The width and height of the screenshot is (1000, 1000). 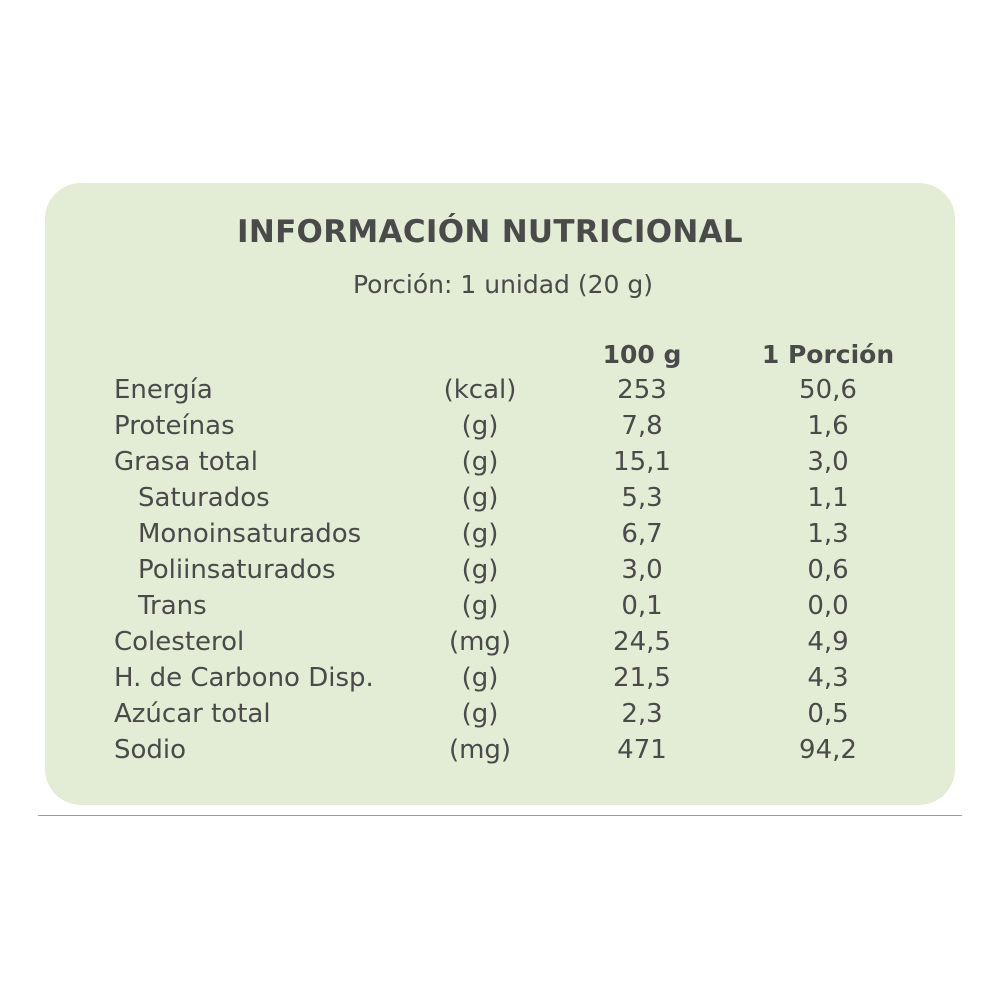 What do you see at coordinates (828, 750) in the screenshot?
I see `value-per-portion: 94,2` at bounding box center [828, 750].